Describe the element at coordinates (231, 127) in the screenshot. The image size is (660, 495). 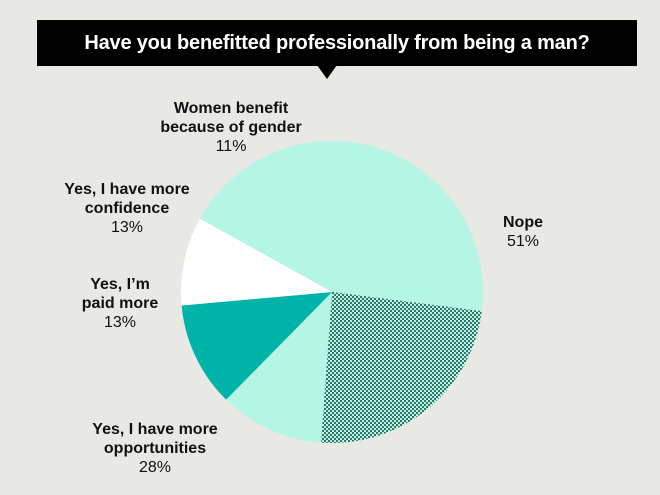
I see `label-women-benefit: Women benefit because of gender 11%` at that location.